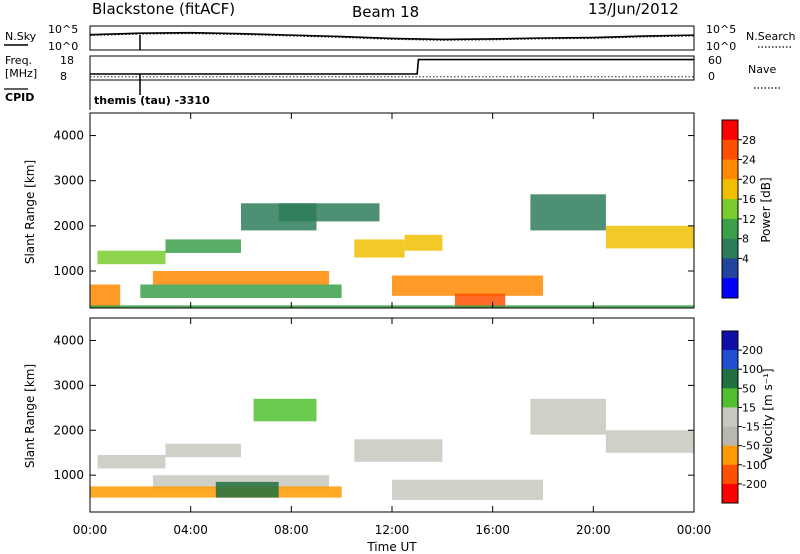  I want to click on freq-tick-top: 18, so click(67, 60).